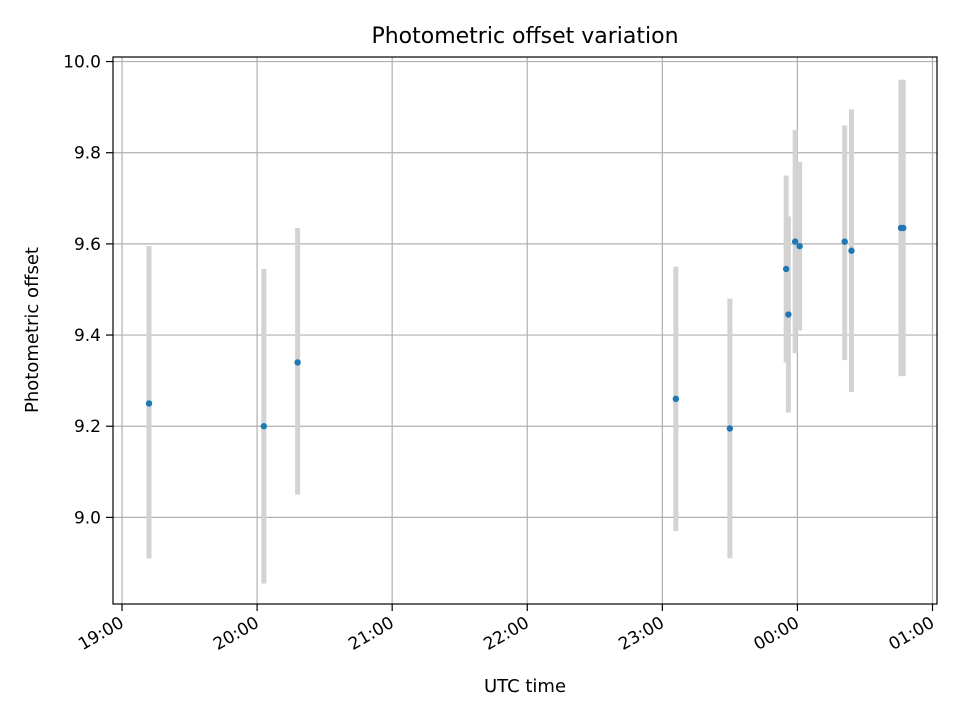 The width and height of the screenshot is (960, 720). I want to click on y-tick-label: 9.0, so click(87, 518).